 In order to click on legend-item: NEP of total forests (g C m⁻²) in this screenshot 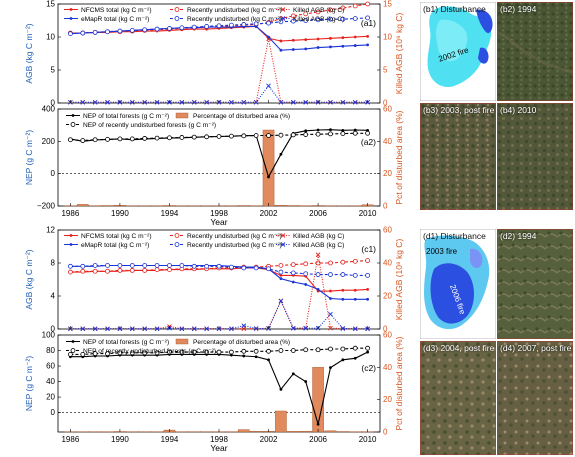, I will do `click(117, 116)`.